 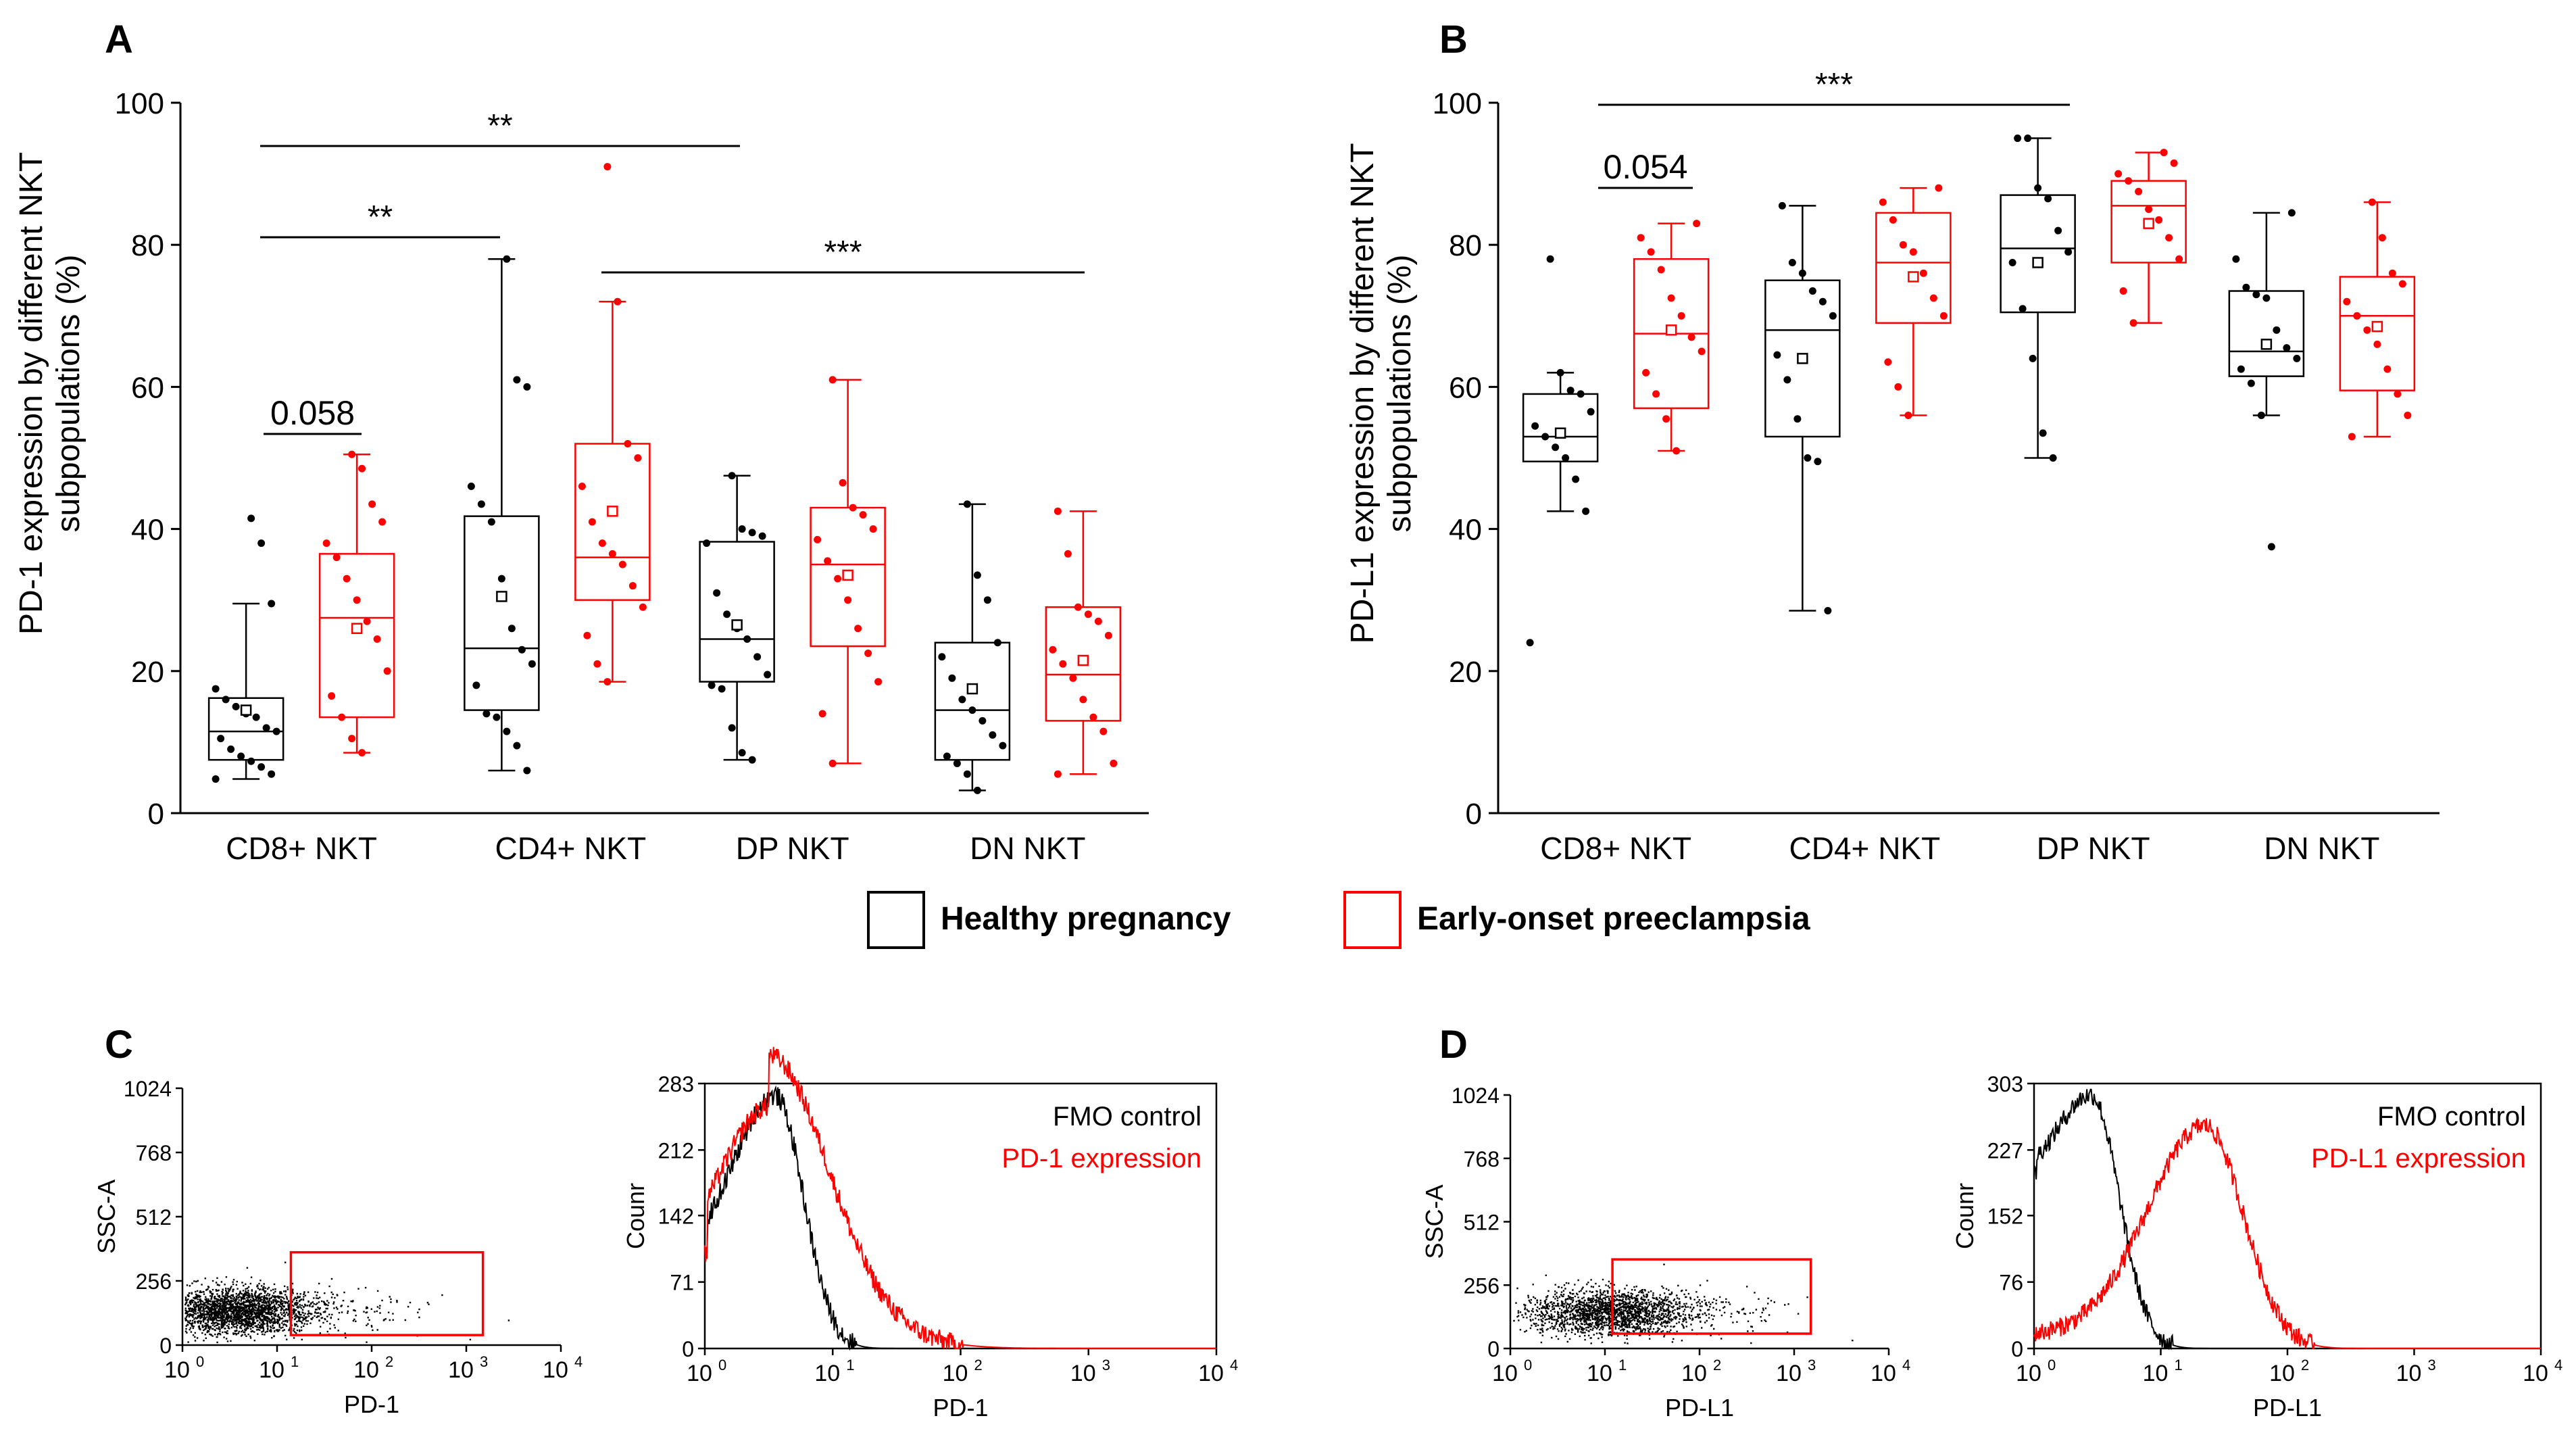 I want to click on legend-label-preeclampsia: Early-onset preeclampsia, so click(x=1613, y=919).